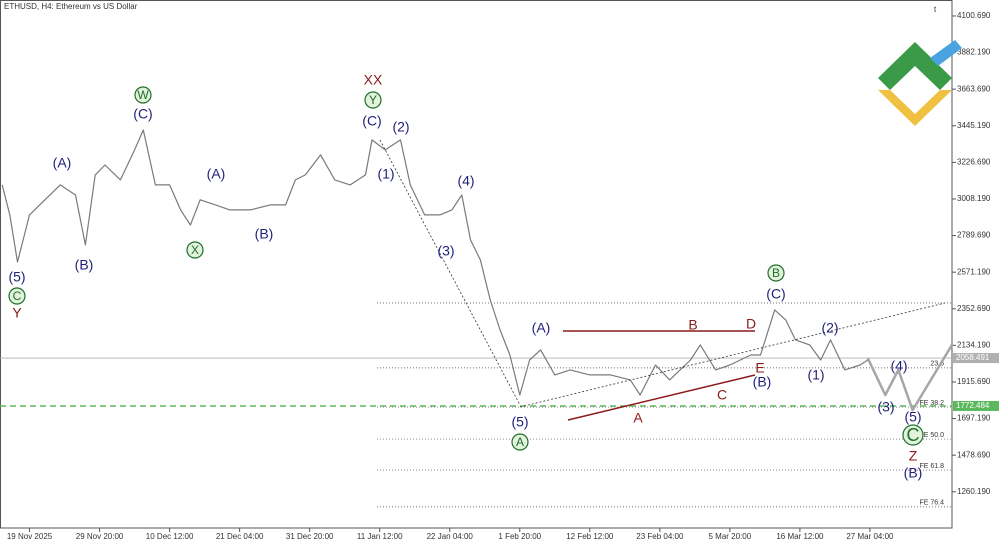  Describe the element at coordinates (974, 125) in the screenshot. I see `y-tick-label: 3445.190` at that location.